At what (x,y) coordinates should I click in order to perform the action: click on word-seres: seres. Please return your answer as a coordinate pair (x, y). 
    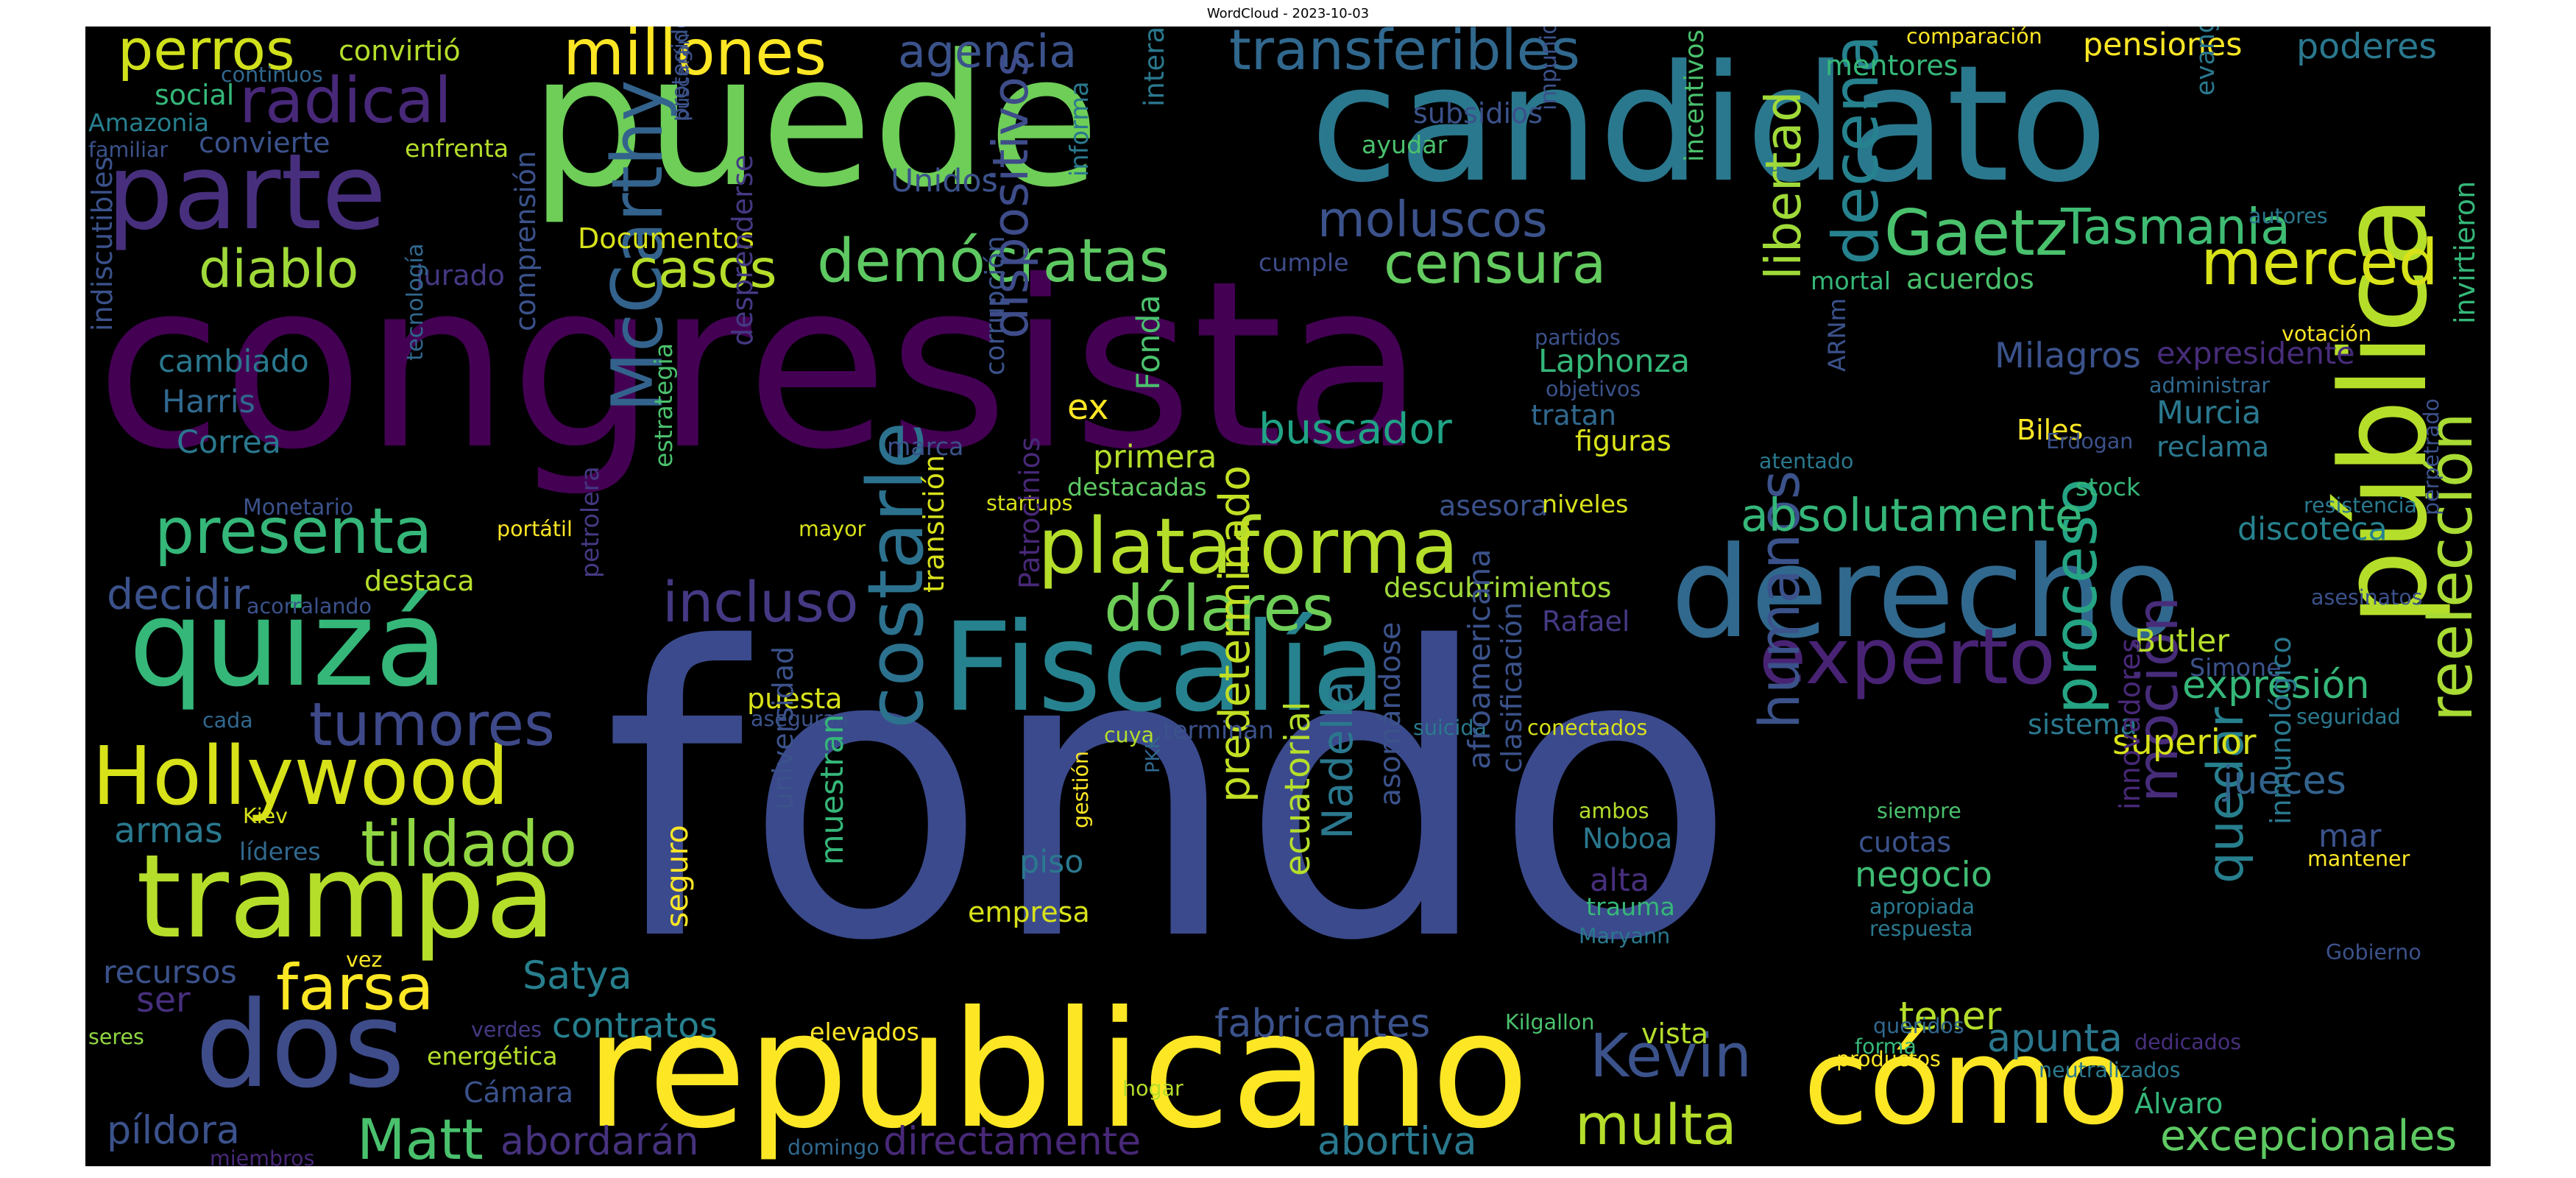
    Looking at the image, I should click on (116, 1037).